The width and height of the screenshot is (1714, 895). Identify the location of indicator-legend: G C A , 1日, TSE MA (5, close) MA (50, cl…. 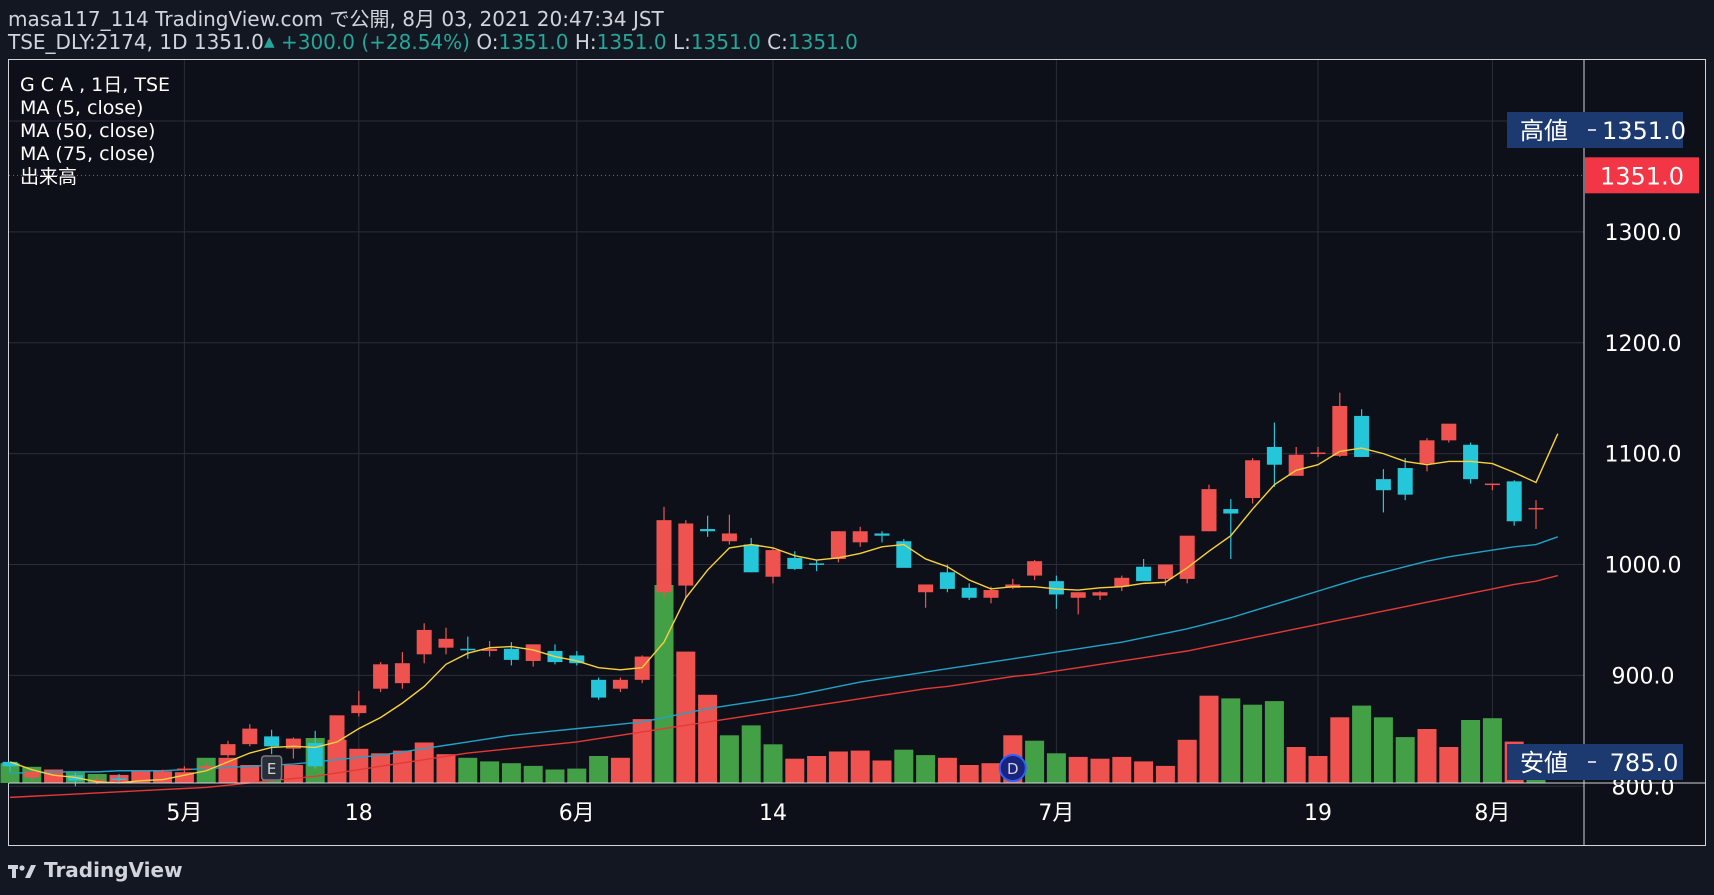
(95, 131).